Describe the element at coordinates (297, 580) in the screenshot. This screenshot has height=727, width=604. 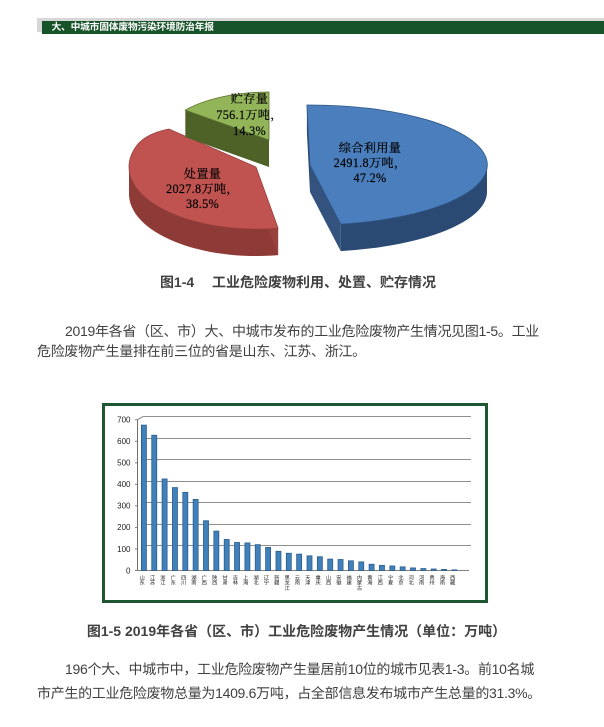
I see `svg-text: 云南` at that location.